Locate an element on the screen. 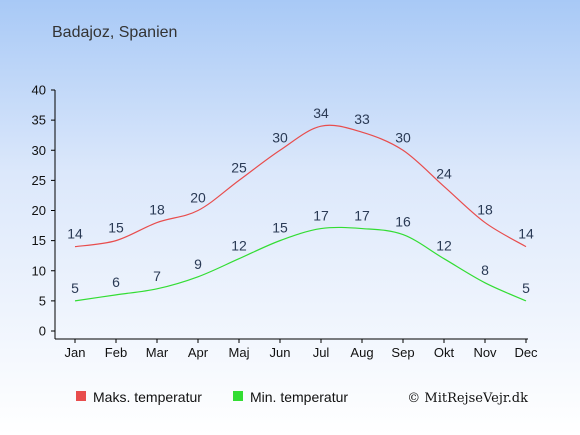  data-label: 25 is located at coordinates (239, 167).